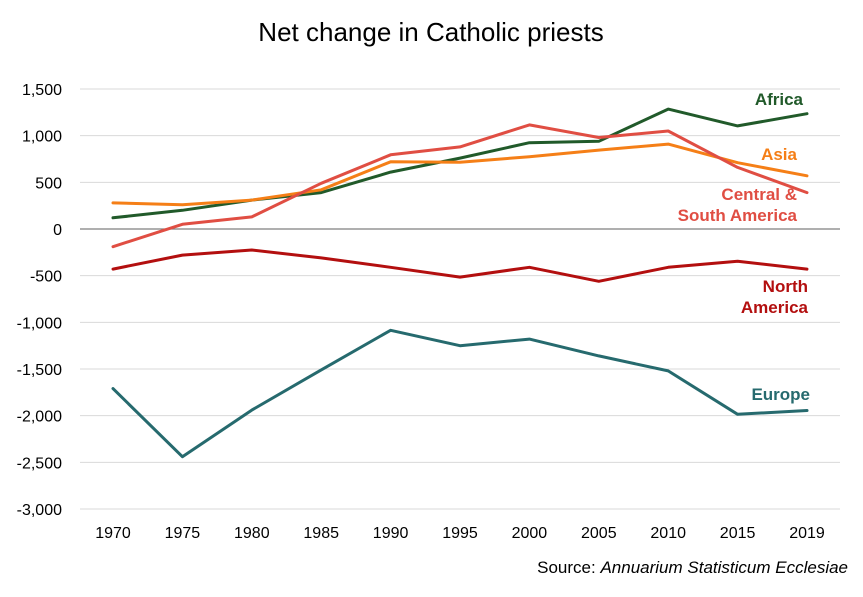 The image size is (863, 597). What do you see at coordinates (460, 174) in the screenshot?
I see `series-line-asia` at bounding box center [460, 174].